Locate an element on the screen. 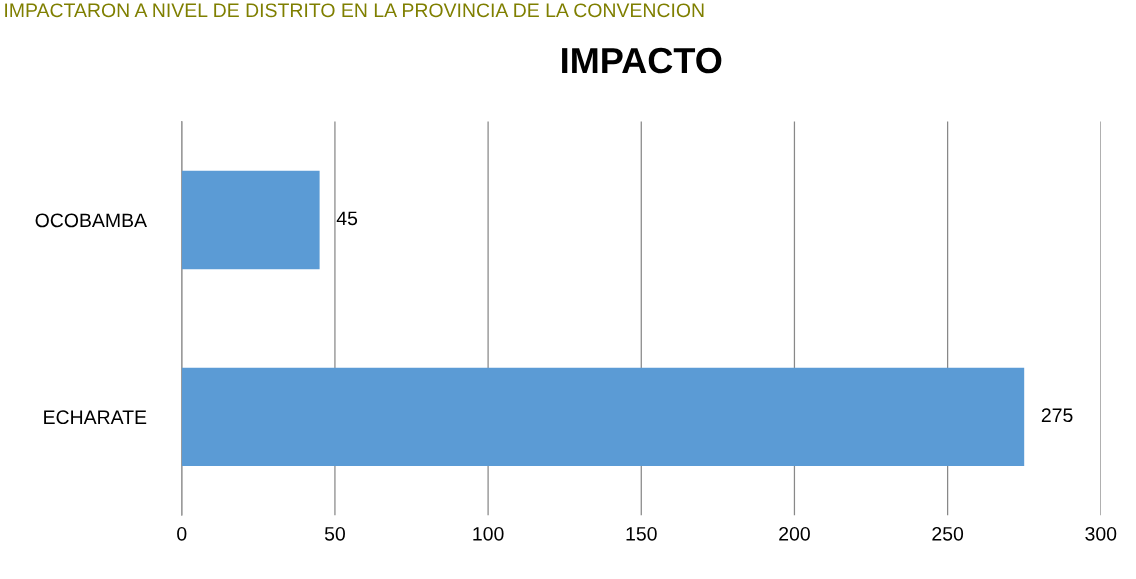  x-tick-label: 150 is located at coordinates (641, 533).